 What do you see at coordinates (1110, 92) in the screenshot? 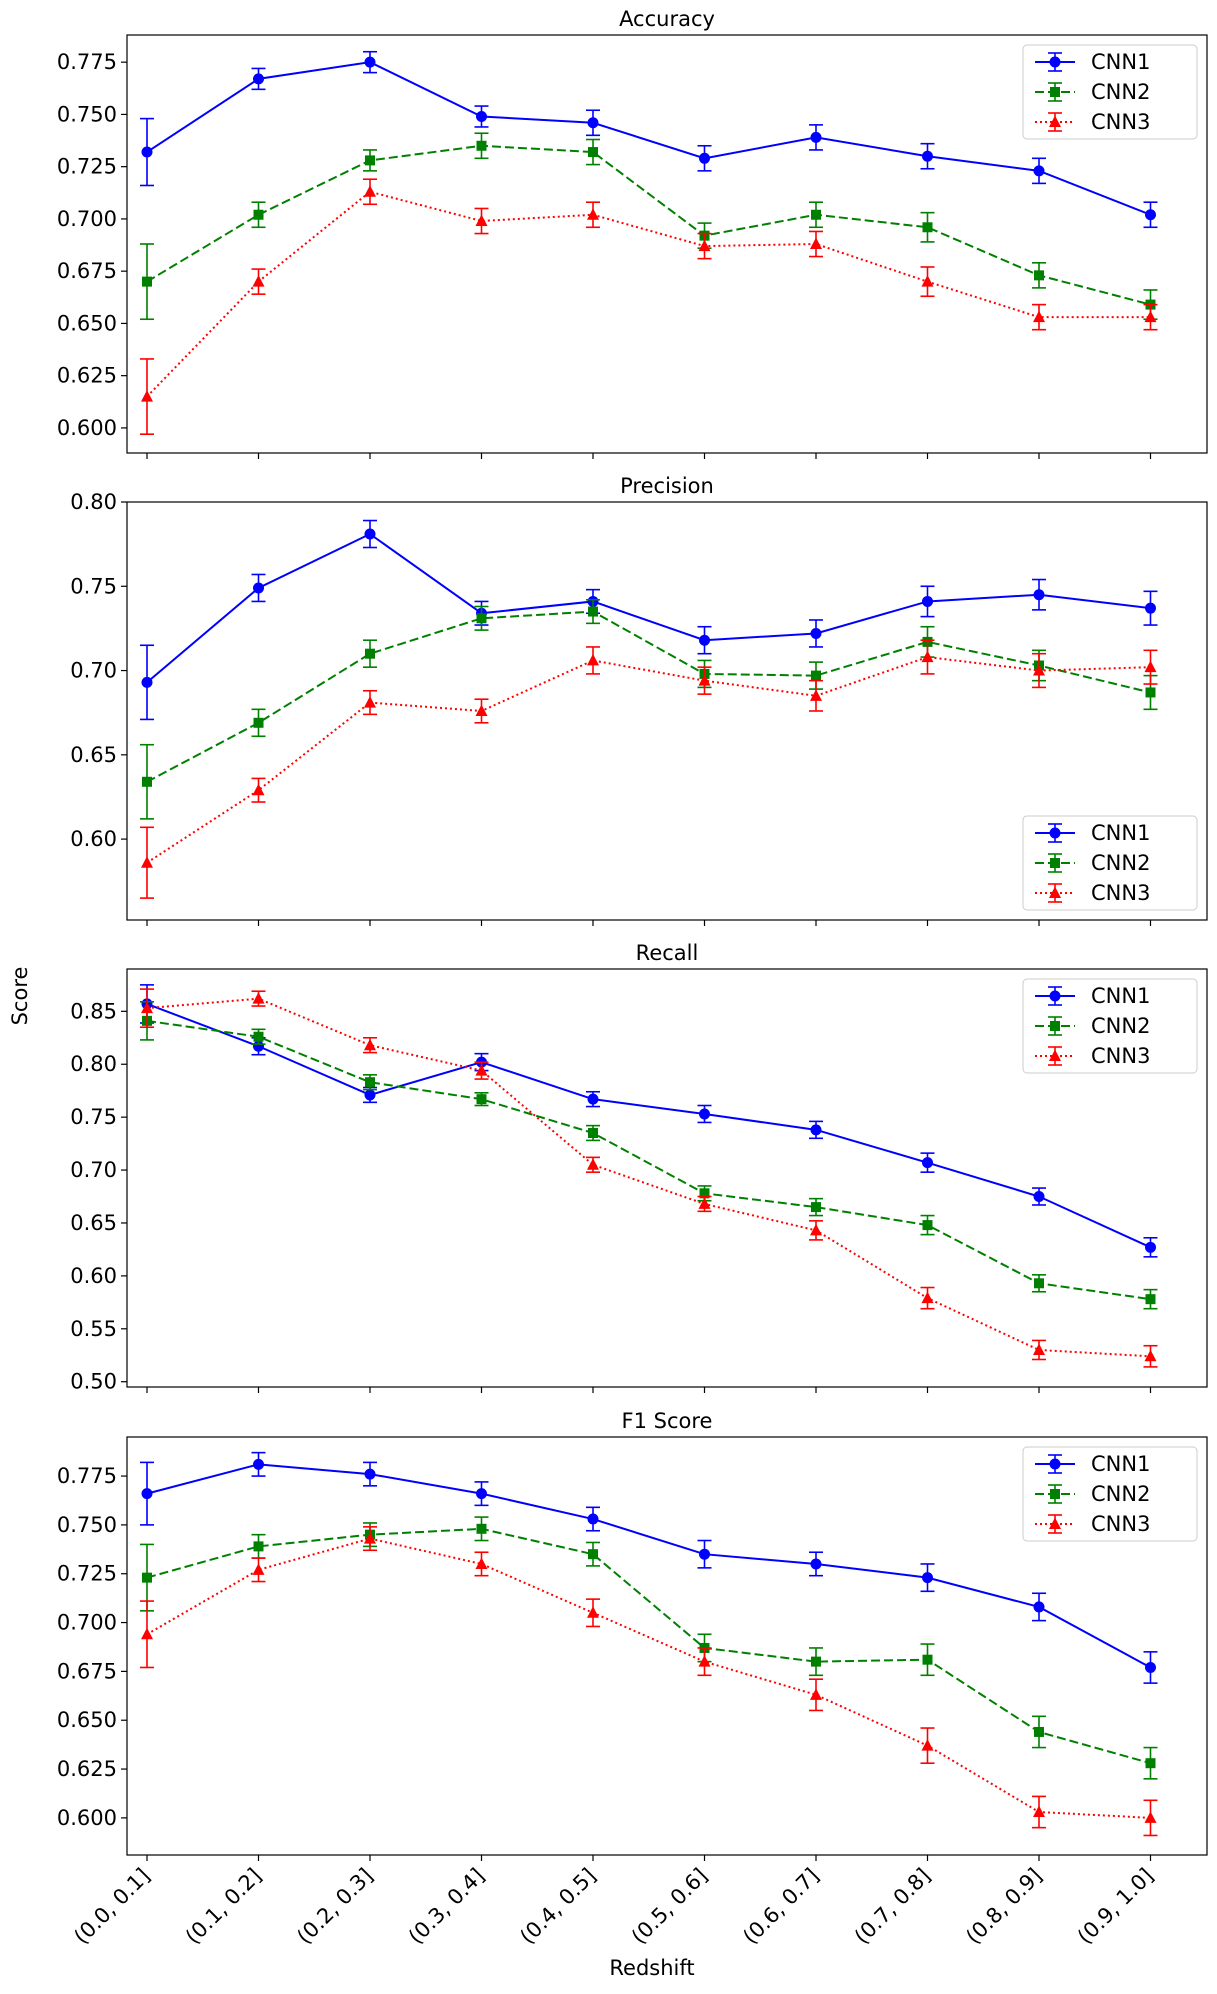
I see `legend-box` at bounding box center [1110, 92].